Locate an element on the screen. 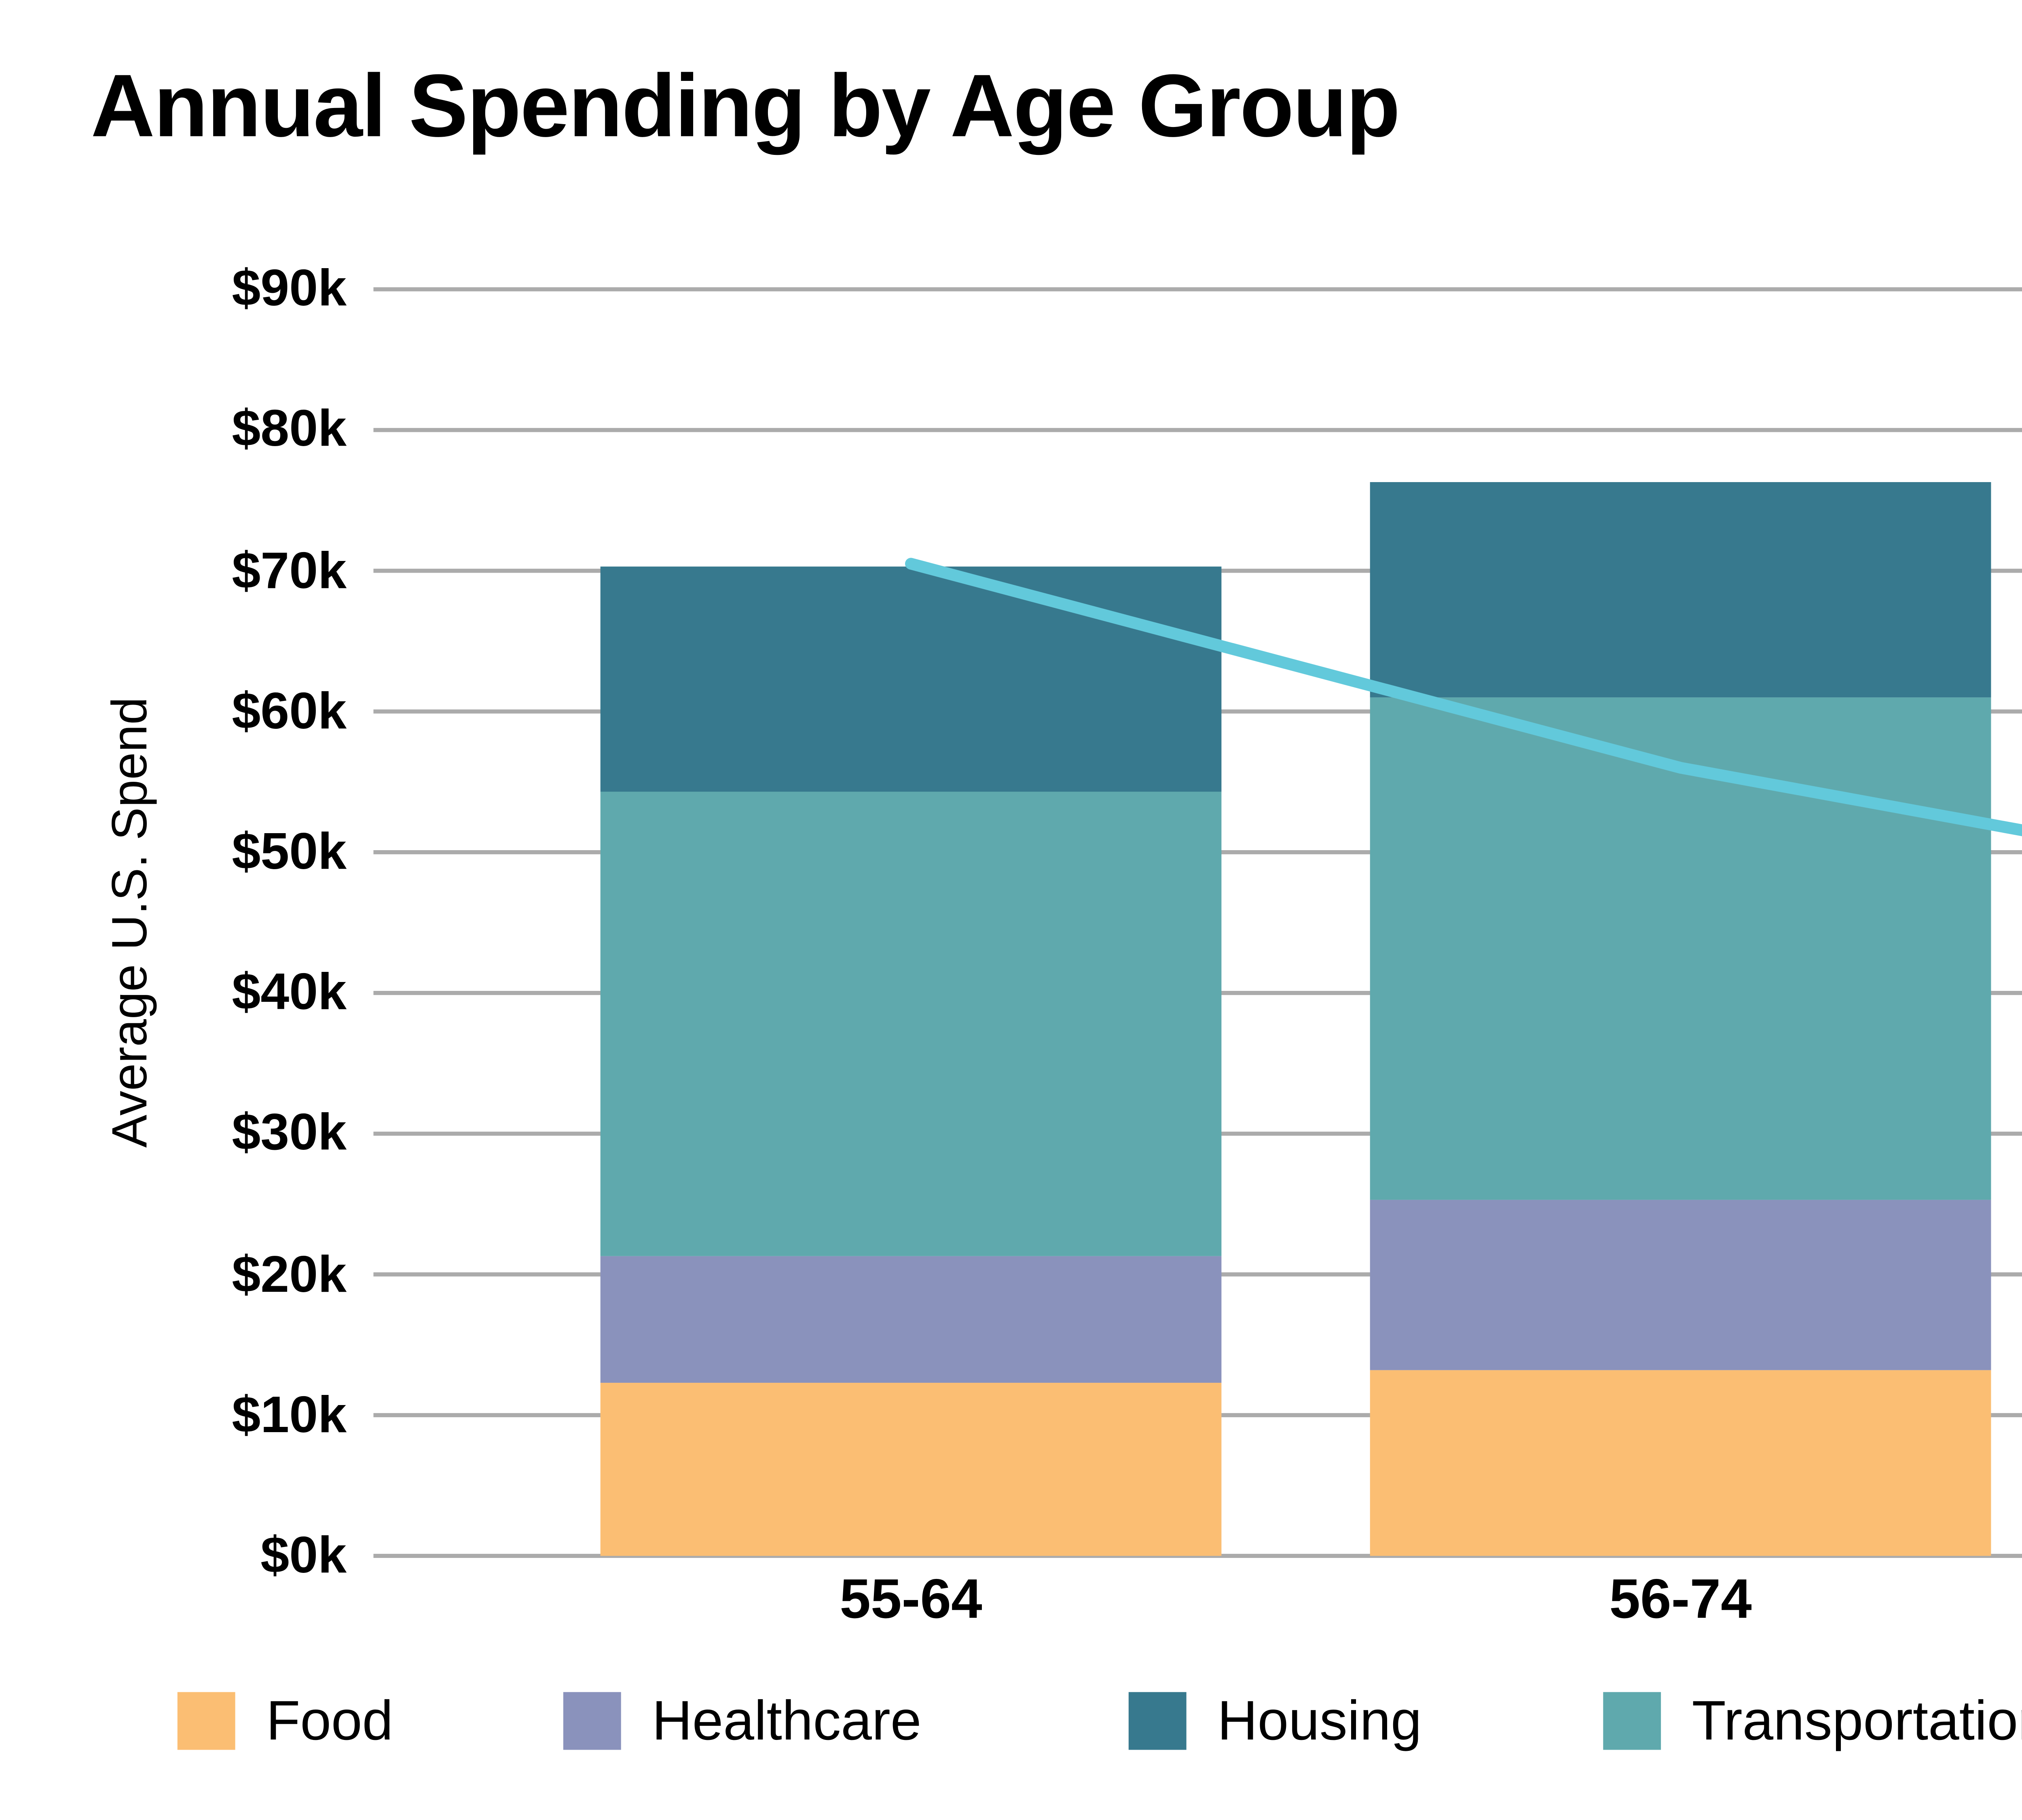 Image resolution: width=2022 pixels, height=1820 pixels. legend-item-housing: Housing is located at coordinates (1275, 1721).